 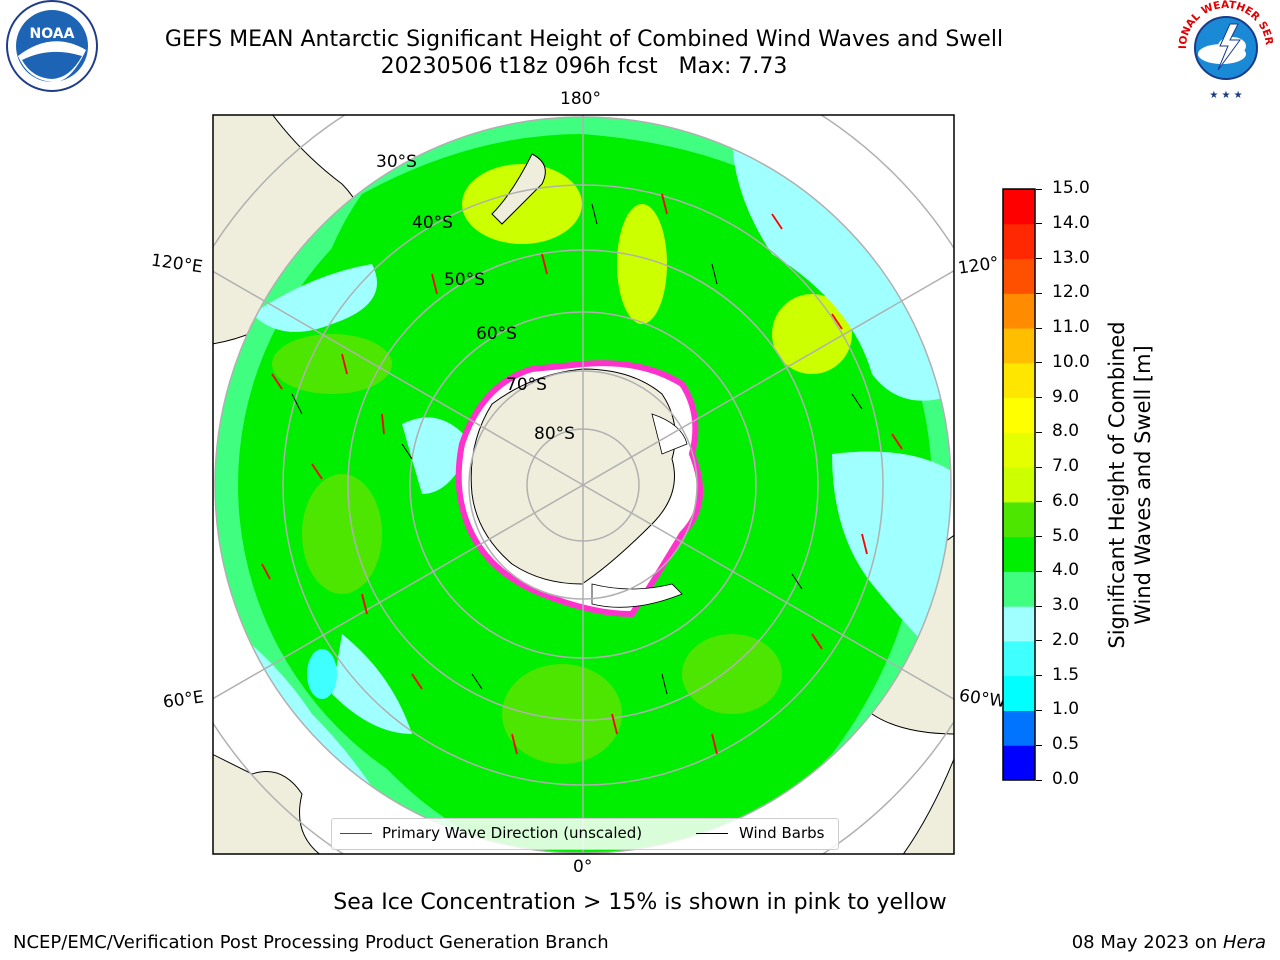 I want to click on colorbar-tick-label: 10.0, so click(x=1071, y=361).